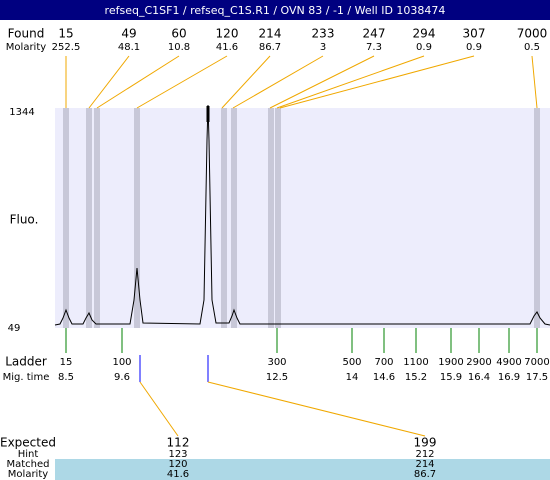  What do you see at coordinates (28, 443) in the screenshot?
I see `row-label: Expected` at bounding box center [28, 443].